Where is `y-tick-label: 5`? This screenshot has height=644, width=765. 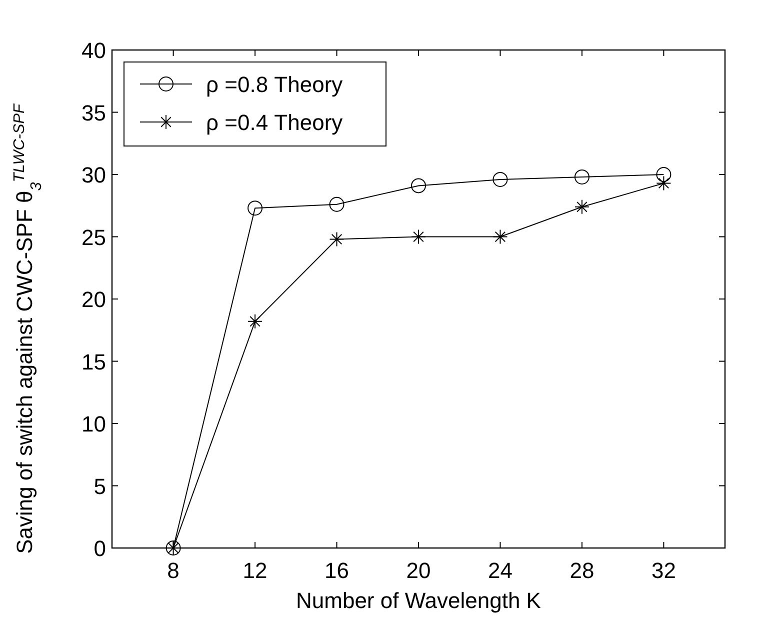
y-tick-label: 5 is located at coordinates (100, 486).